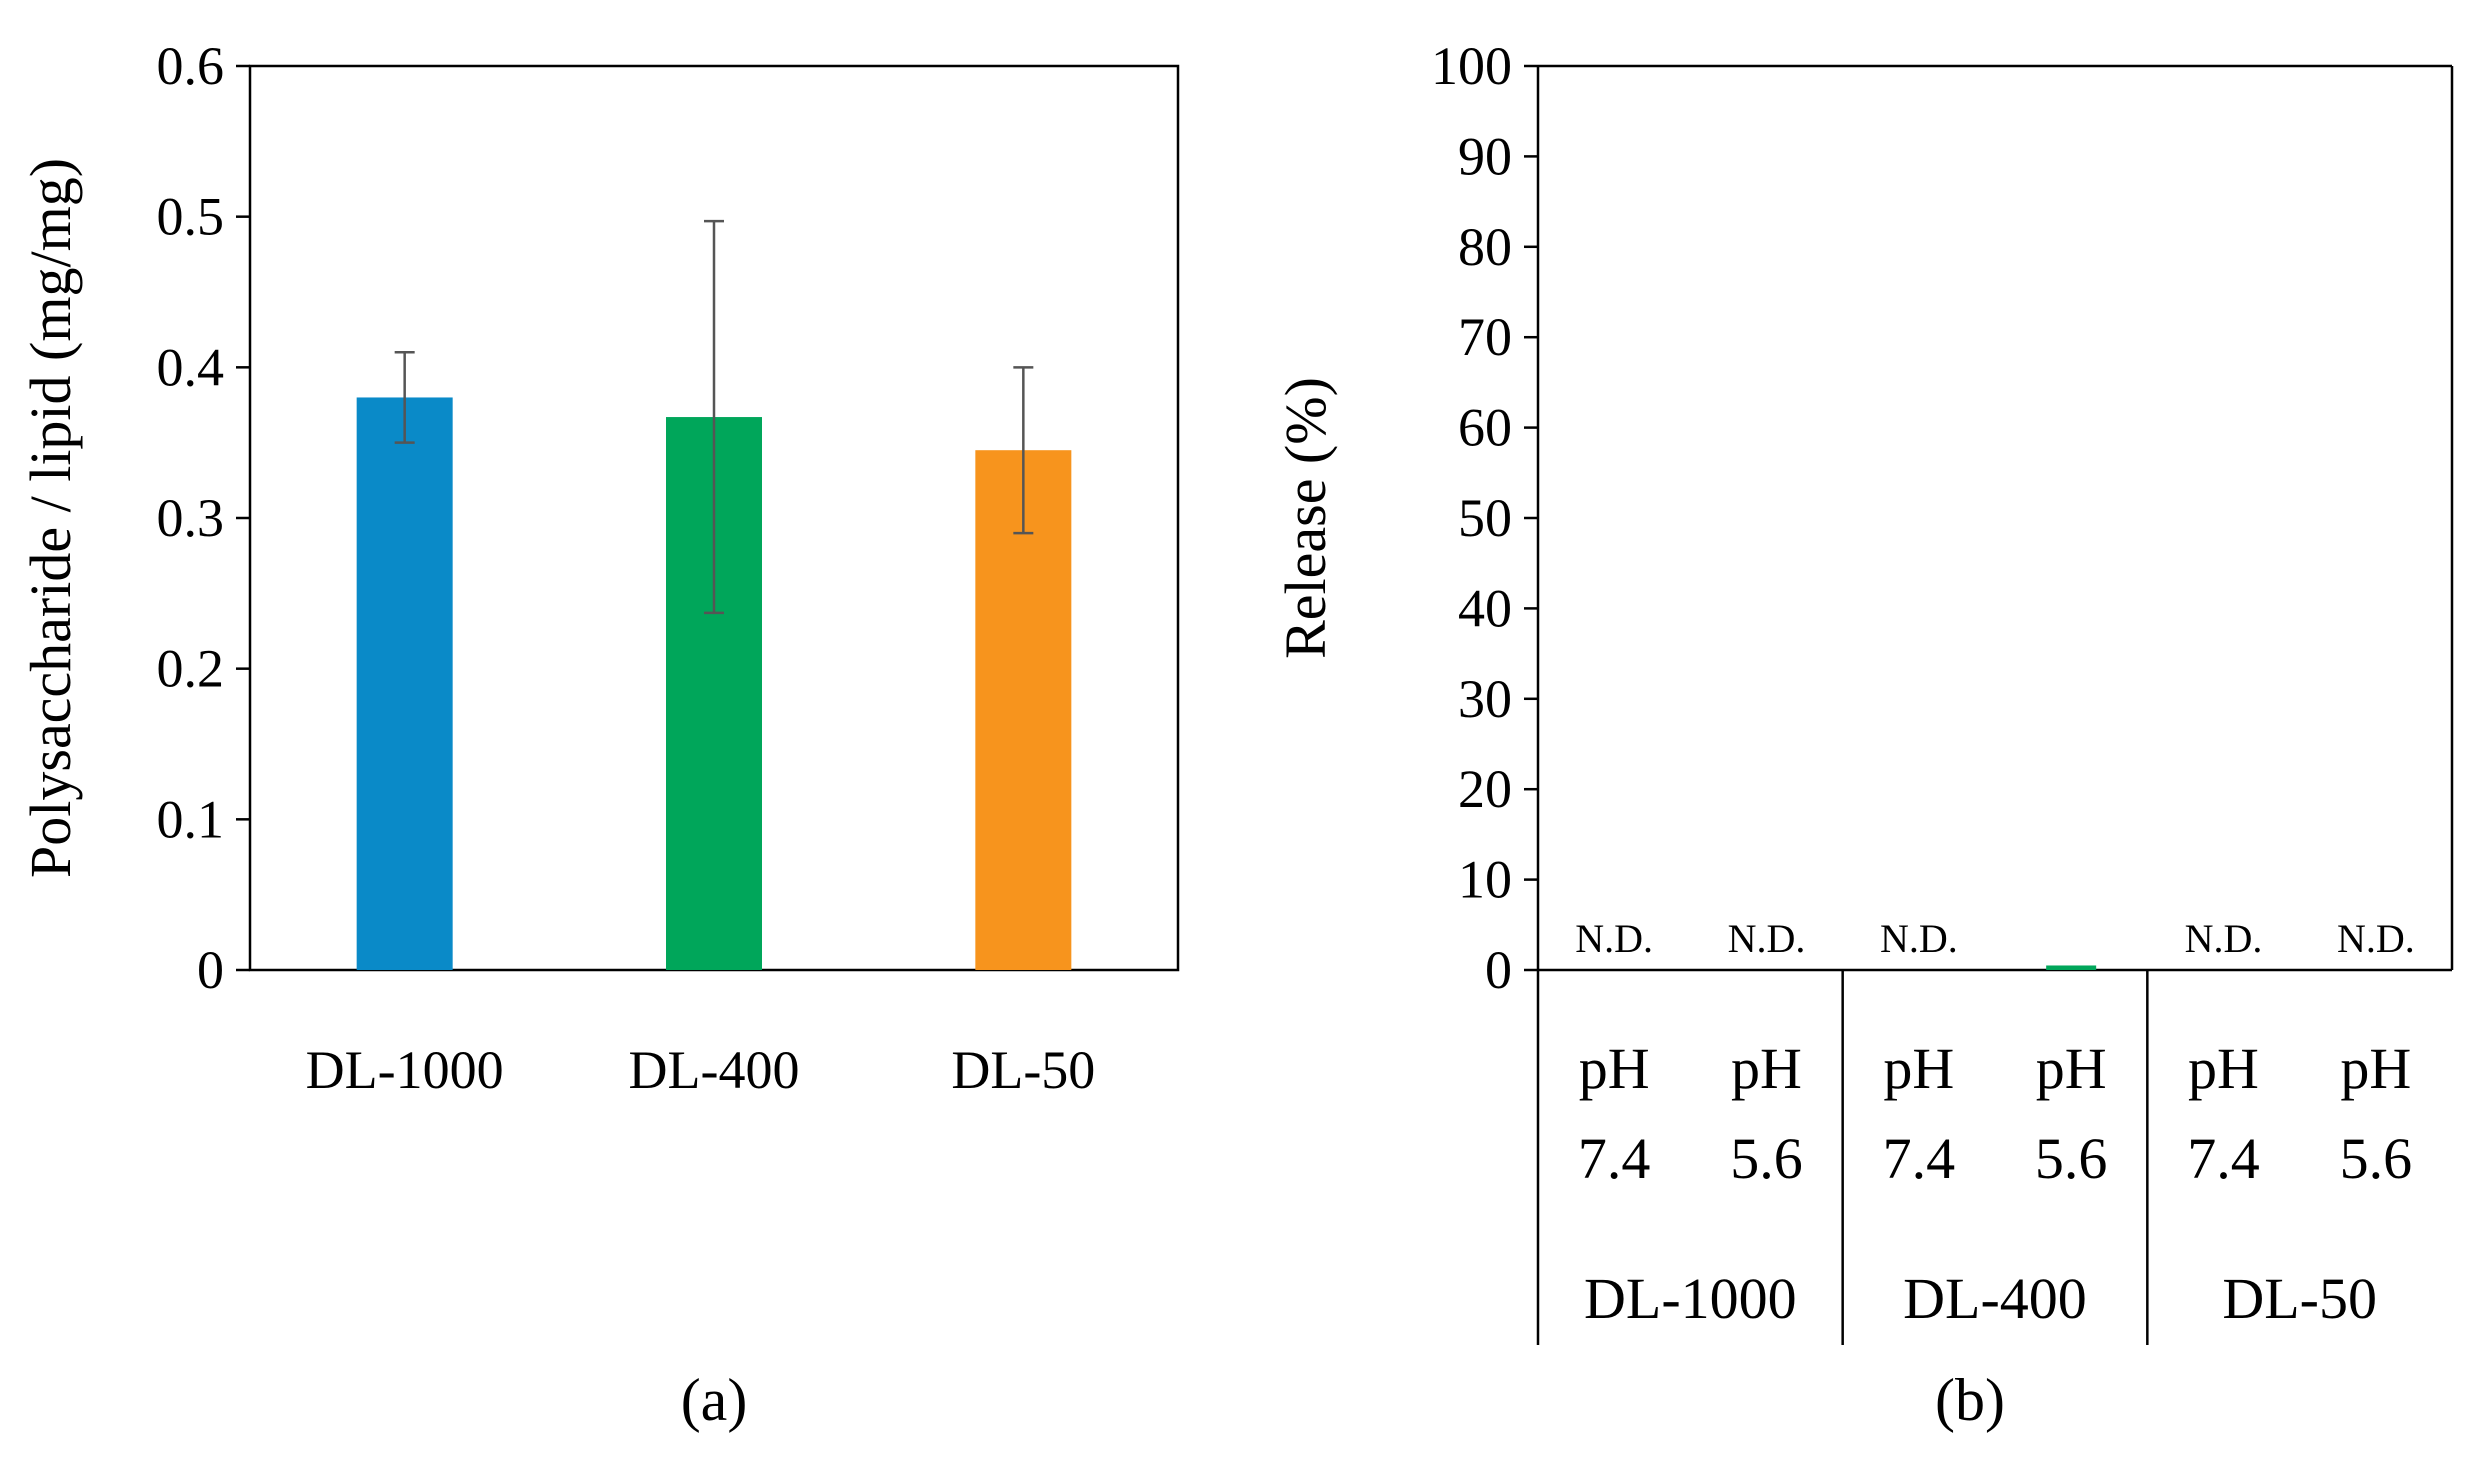  What do you see at coordinates (1023, 1070) in the screenshot?
I see `x-category-label: DL-50` at bounding box center [1023, 1070].